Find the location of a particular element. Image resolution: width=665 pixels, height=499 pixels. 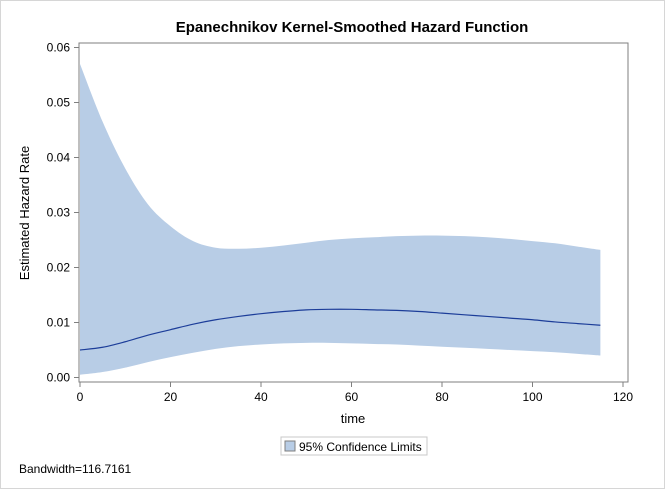

legend: 95% Confidence Limits is located at coordinates (354, 446).